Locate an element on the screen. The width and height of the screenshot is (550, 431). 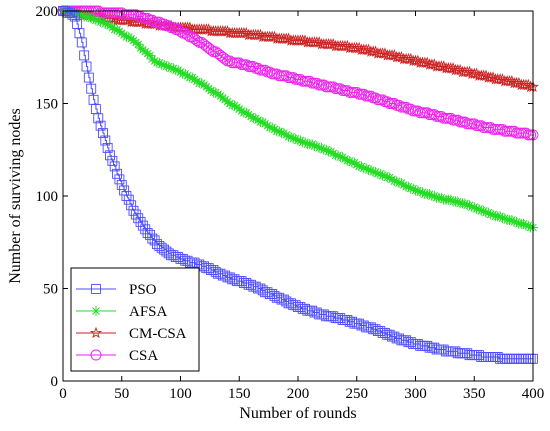
legend-label: CSA is located at coordinates (143, 356).